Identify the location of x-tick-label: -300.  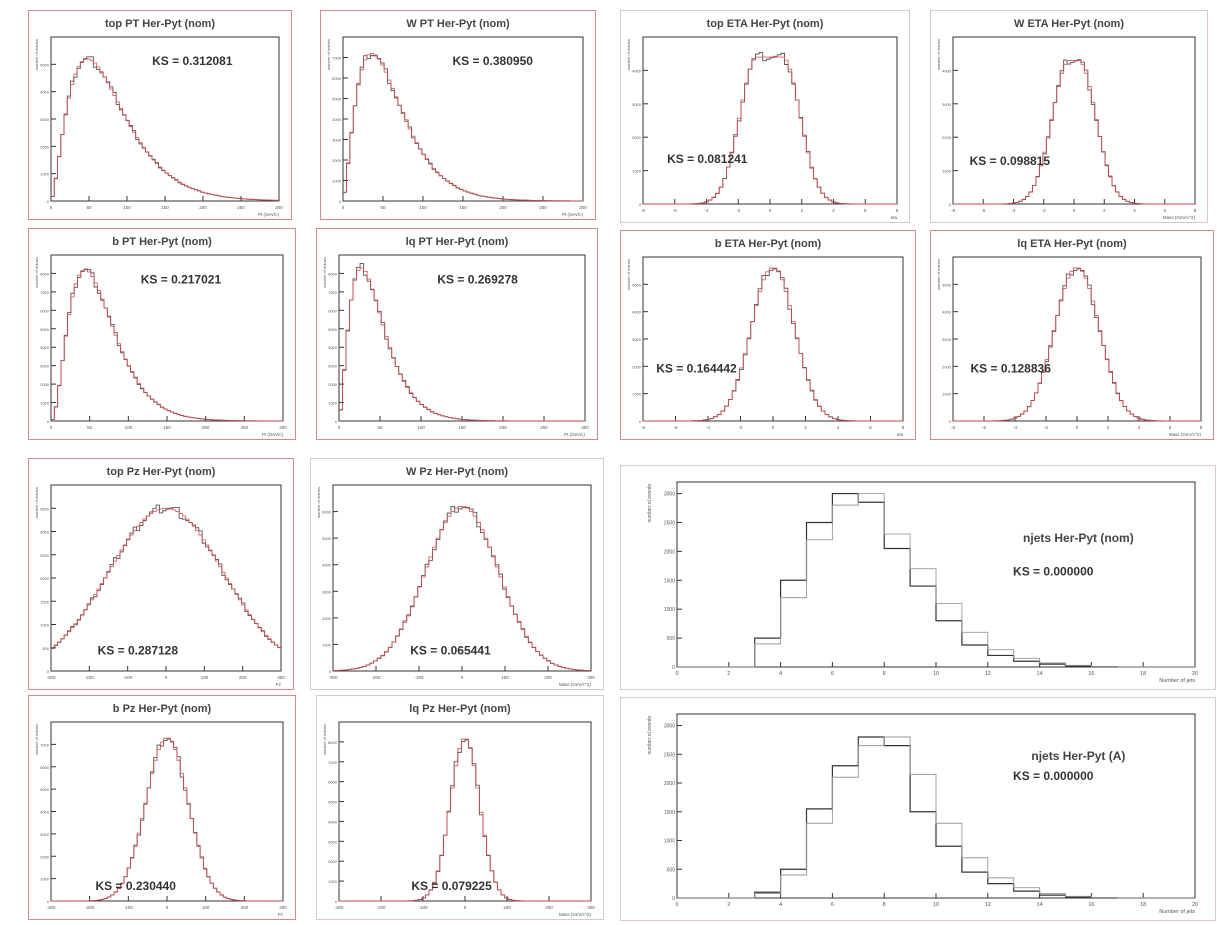
(51, 907).